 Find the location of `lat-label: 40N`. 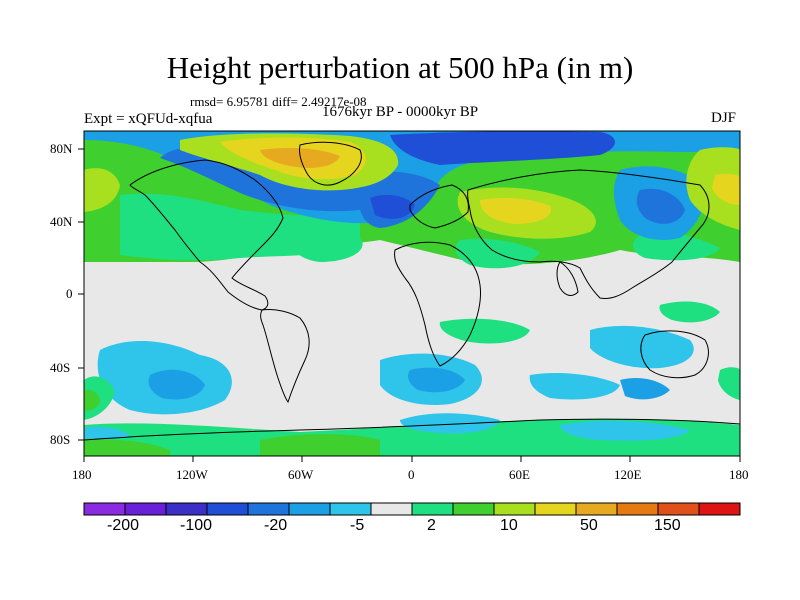

lat-label: 40N is located at coordinates (61, 221).